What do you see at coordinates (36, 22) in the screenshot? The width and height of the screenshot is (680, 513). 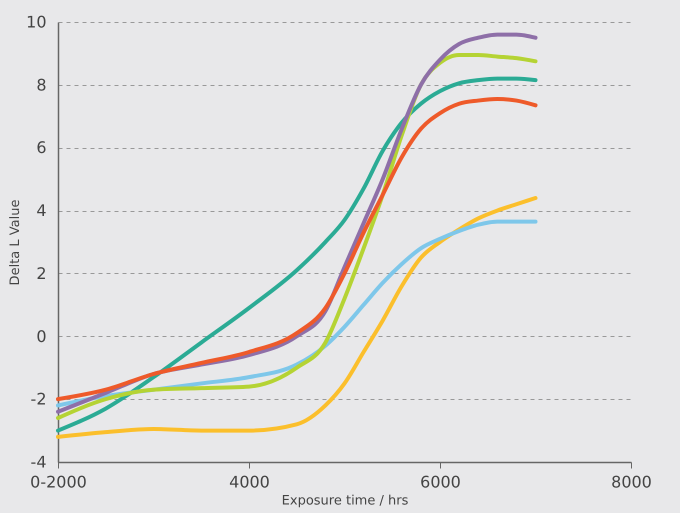 I see `y-tick-label: 10` at bounding box center [36, 22].